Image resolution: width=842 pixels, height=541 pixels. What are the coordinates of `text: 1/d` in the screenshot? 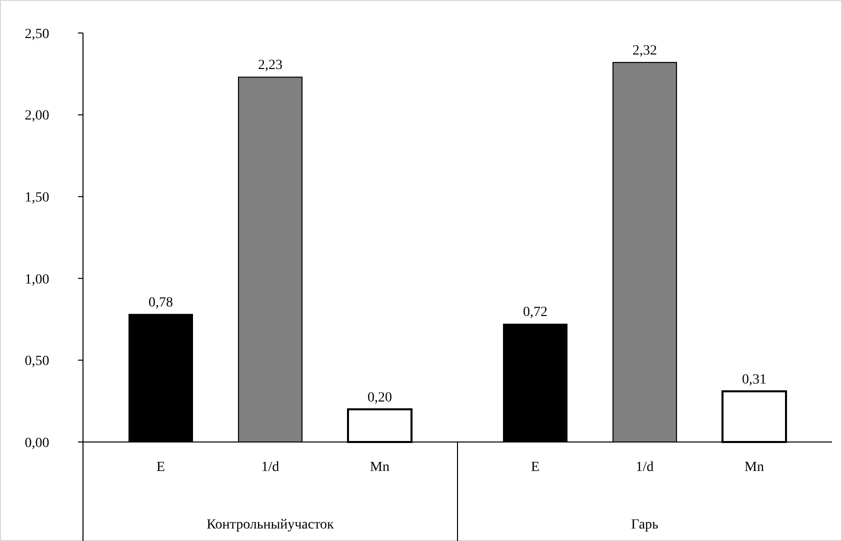 It's located at (645, 467).